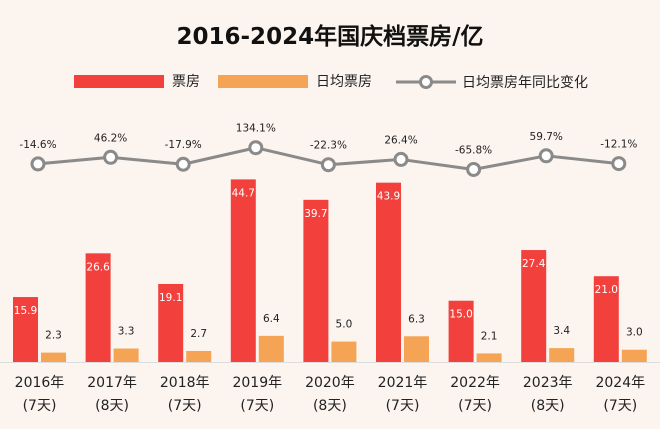 This screenshot has width=660, height=429. Describe the element at coordinates (460, 315) in the screenshot. I see `bar-label-box-office: 15.0` at that location.